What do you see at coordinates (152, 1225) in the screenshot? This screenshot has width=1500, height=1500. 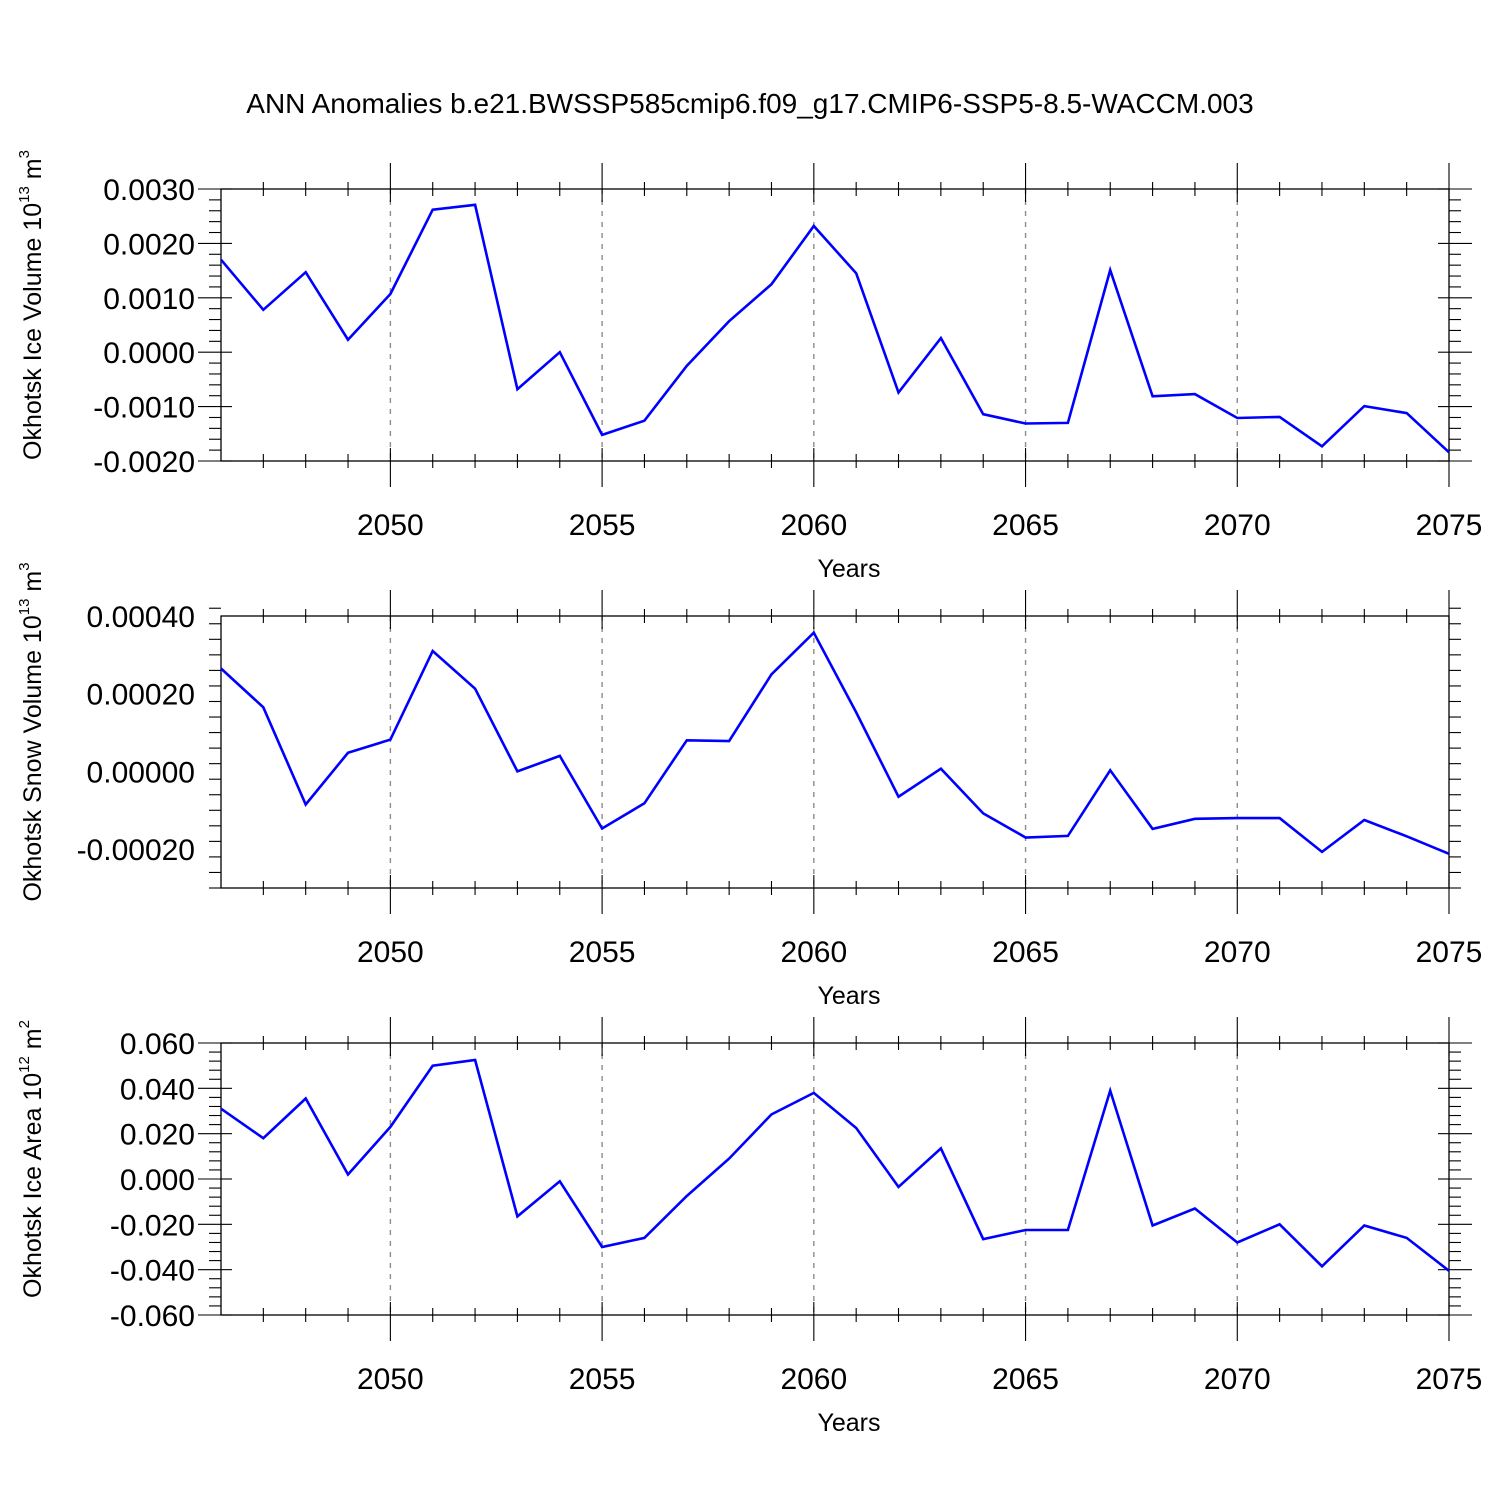 I see `y-tick-label: -0.020` at bounding box center [152, 1225].